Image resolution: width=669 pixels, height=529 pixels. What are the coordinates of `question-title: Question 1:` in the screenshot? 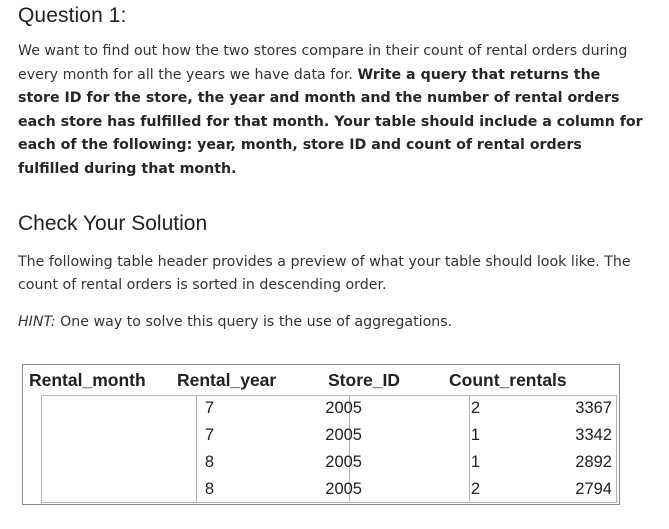 It's located at (72, 15).